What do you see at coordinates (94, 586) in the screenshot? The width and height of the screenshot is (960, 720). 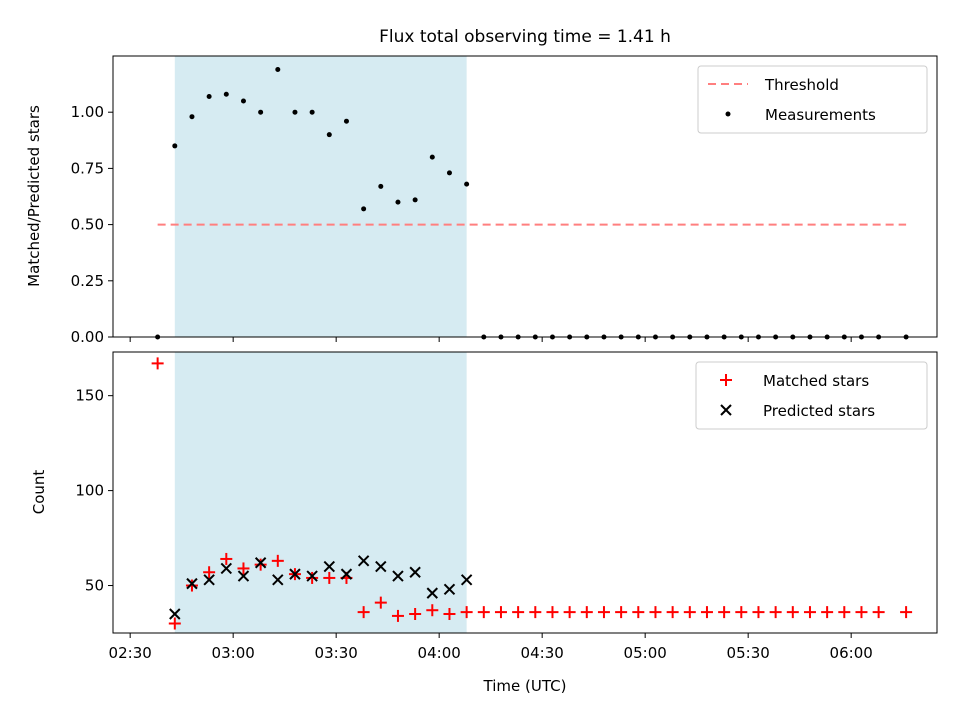 I see `y-tick-label: 50` at bounding box center [94, 586].